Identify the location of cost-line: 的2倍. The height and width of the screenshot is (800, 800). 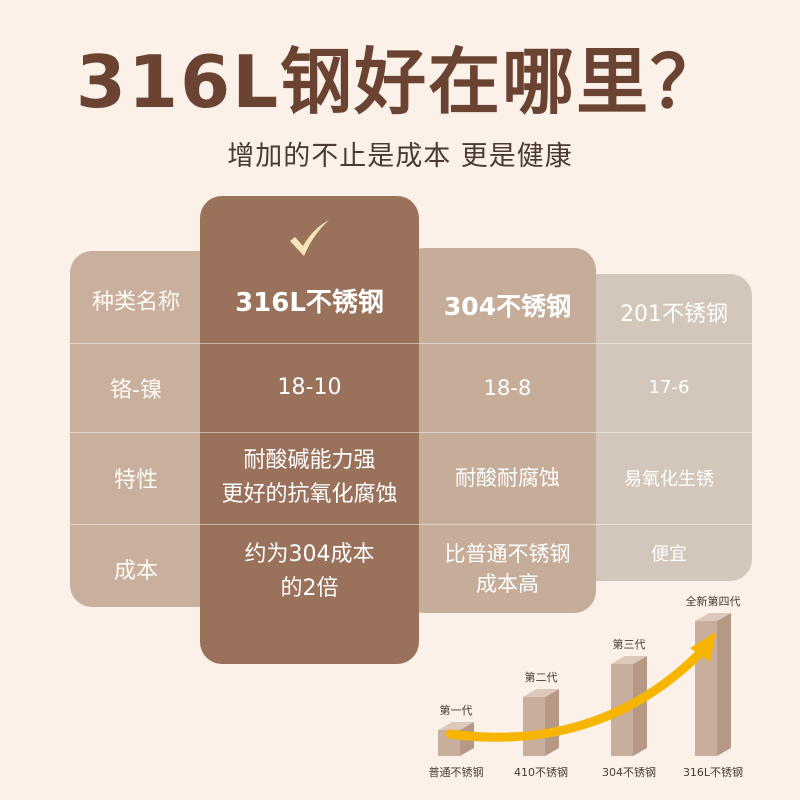
(309, 588).